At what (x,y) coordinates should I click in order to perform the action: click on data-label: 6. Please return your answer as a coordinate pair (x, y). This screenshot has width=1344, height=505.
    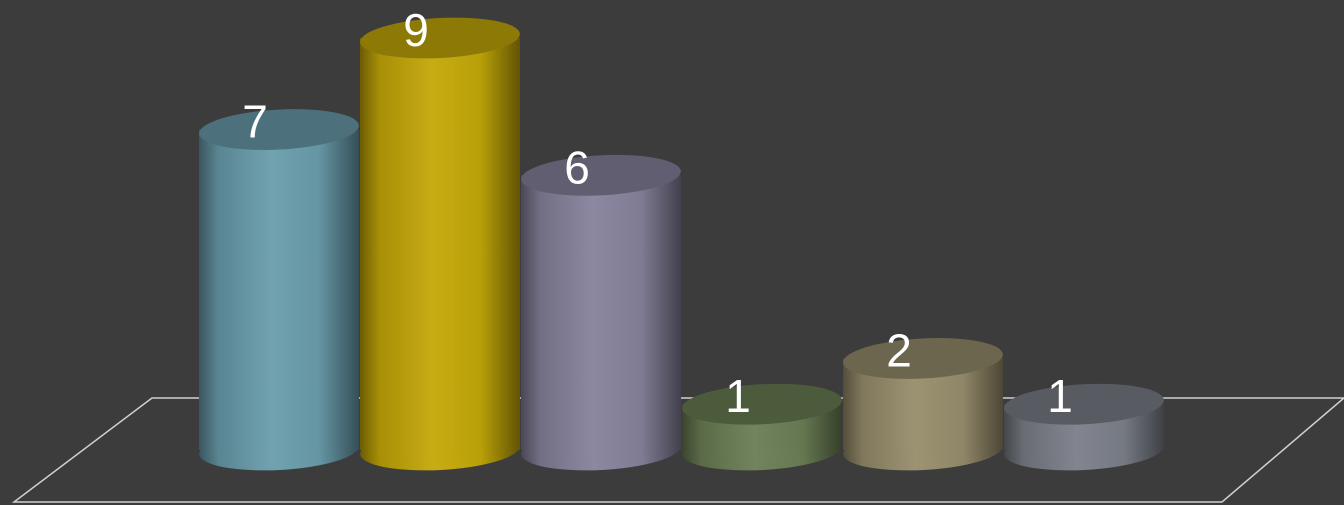
    Looking at the image, I should click on (577, 167).